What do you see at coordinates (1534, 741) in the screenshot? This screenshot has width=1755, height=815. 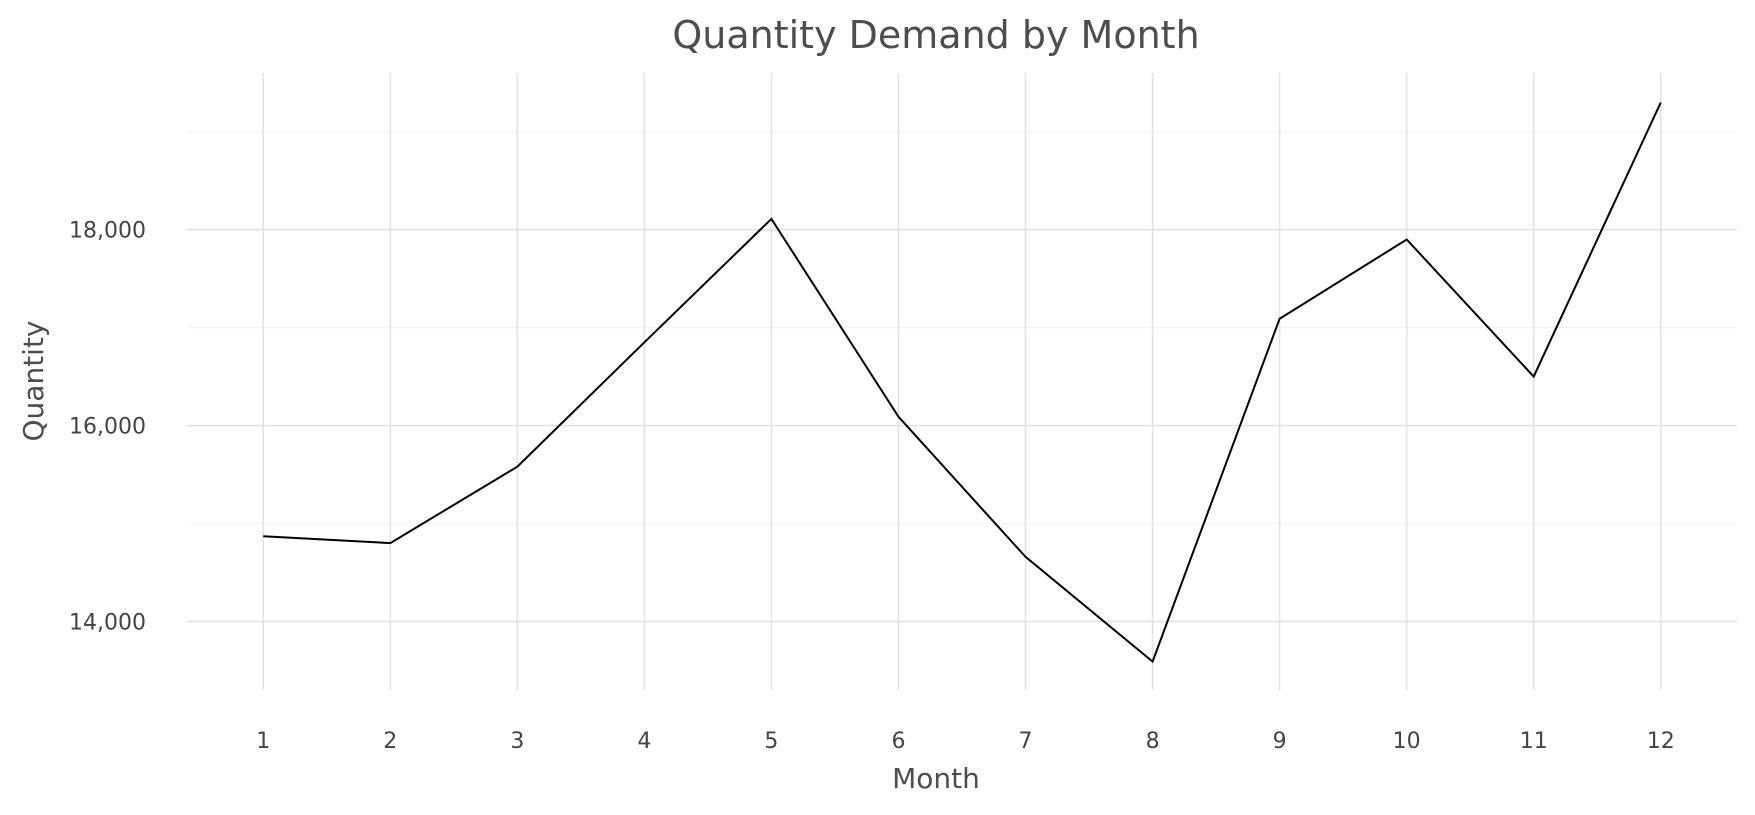 I see `x-tick-label: 11` at bounding box center [1534, 741].